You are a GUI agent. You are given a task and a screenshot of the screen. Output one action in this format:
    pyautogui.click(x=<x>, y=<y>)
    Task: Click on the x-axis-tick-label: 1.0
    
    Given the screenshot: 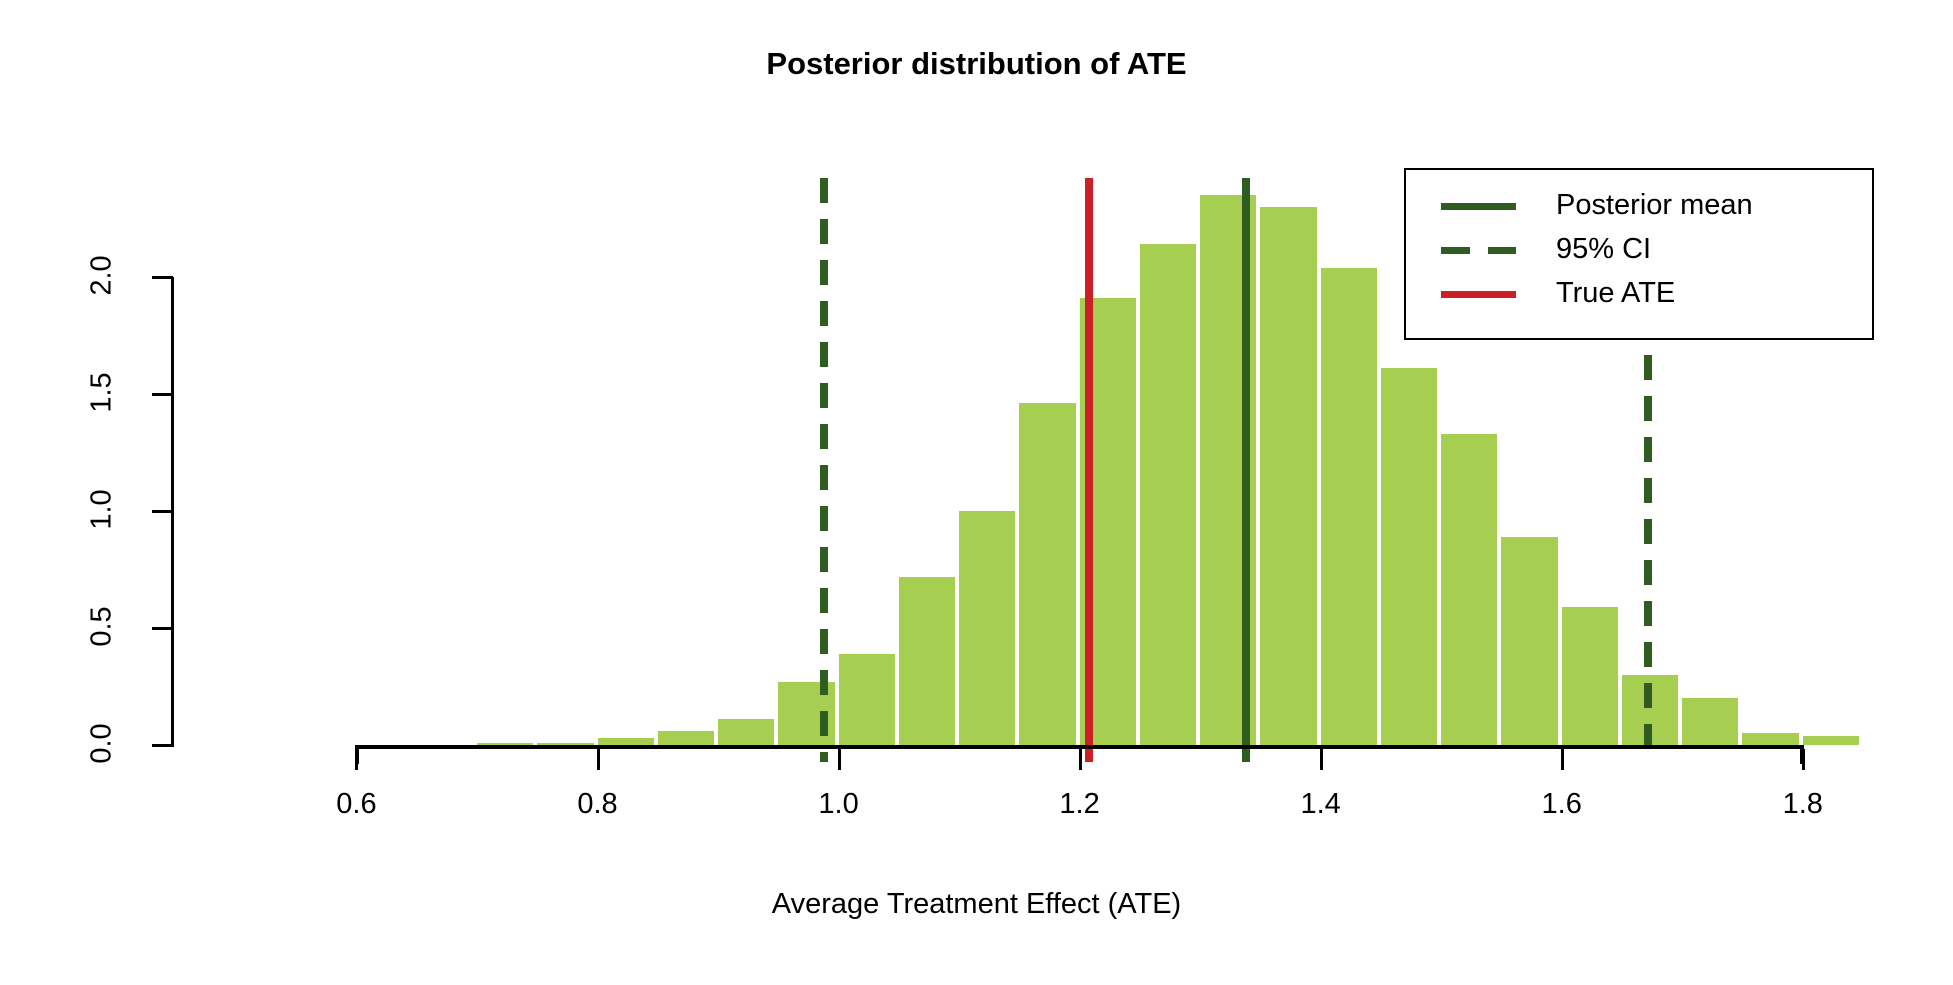 What is the action you would take?
    pyautogui.click(x=838, y=804)
    